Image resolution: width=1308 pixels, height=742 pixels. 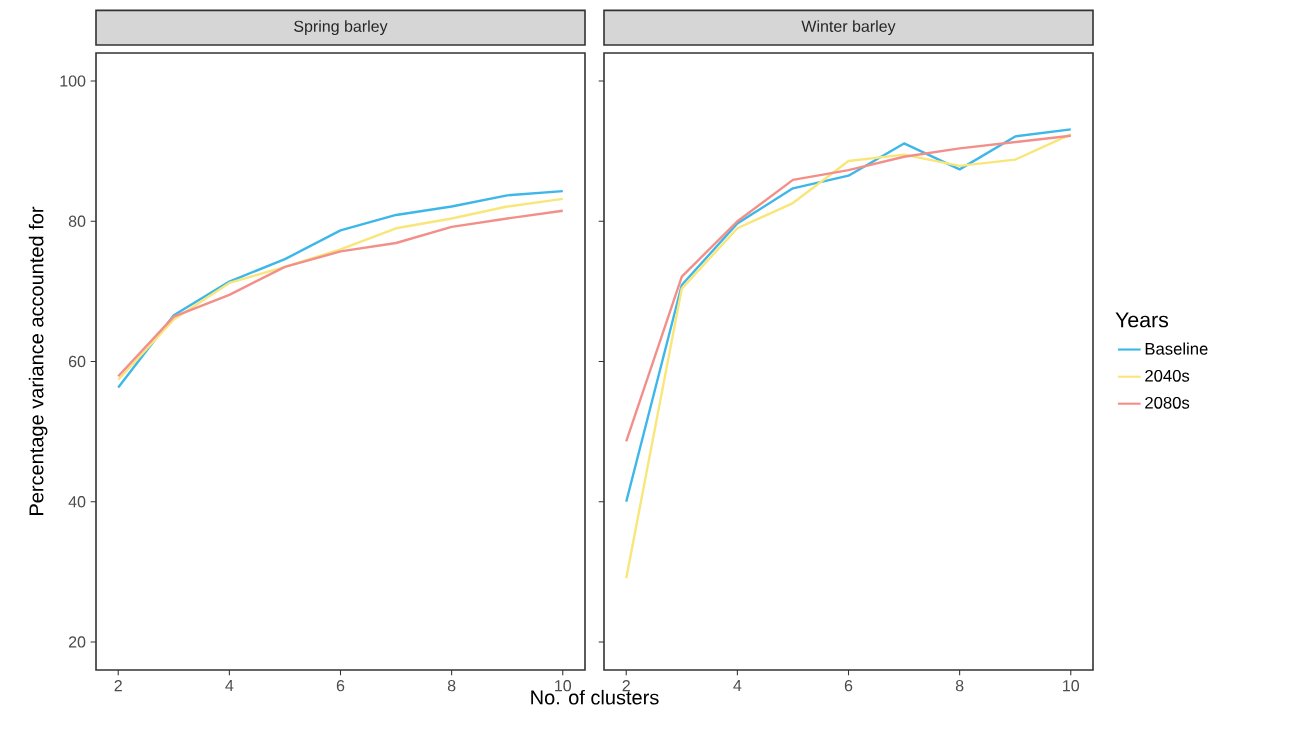 What do you see at coordinates (77, 502) in the screenshot?
I see `y-tick-label: 40` at bounding box center [77, 502].